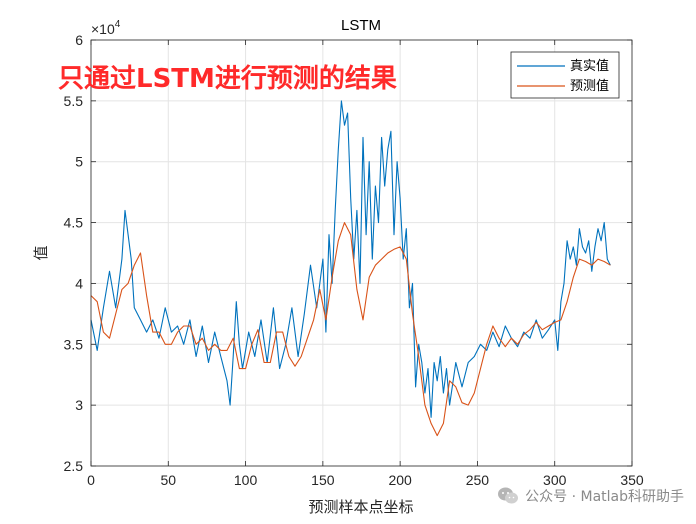  Describe the element at coordinates (74, 344) in the screenshot. I see `y-tick-label: 3.5` at that location.